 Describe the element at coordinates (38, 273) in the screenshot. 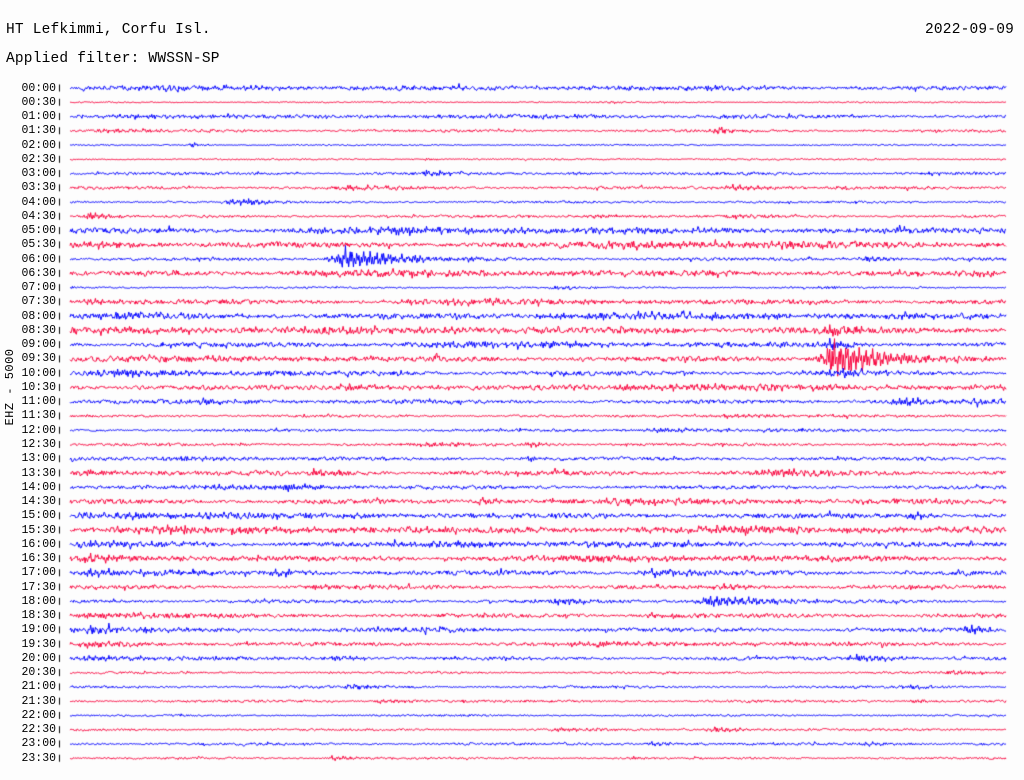

I see `time-label: 06:30` at that location.